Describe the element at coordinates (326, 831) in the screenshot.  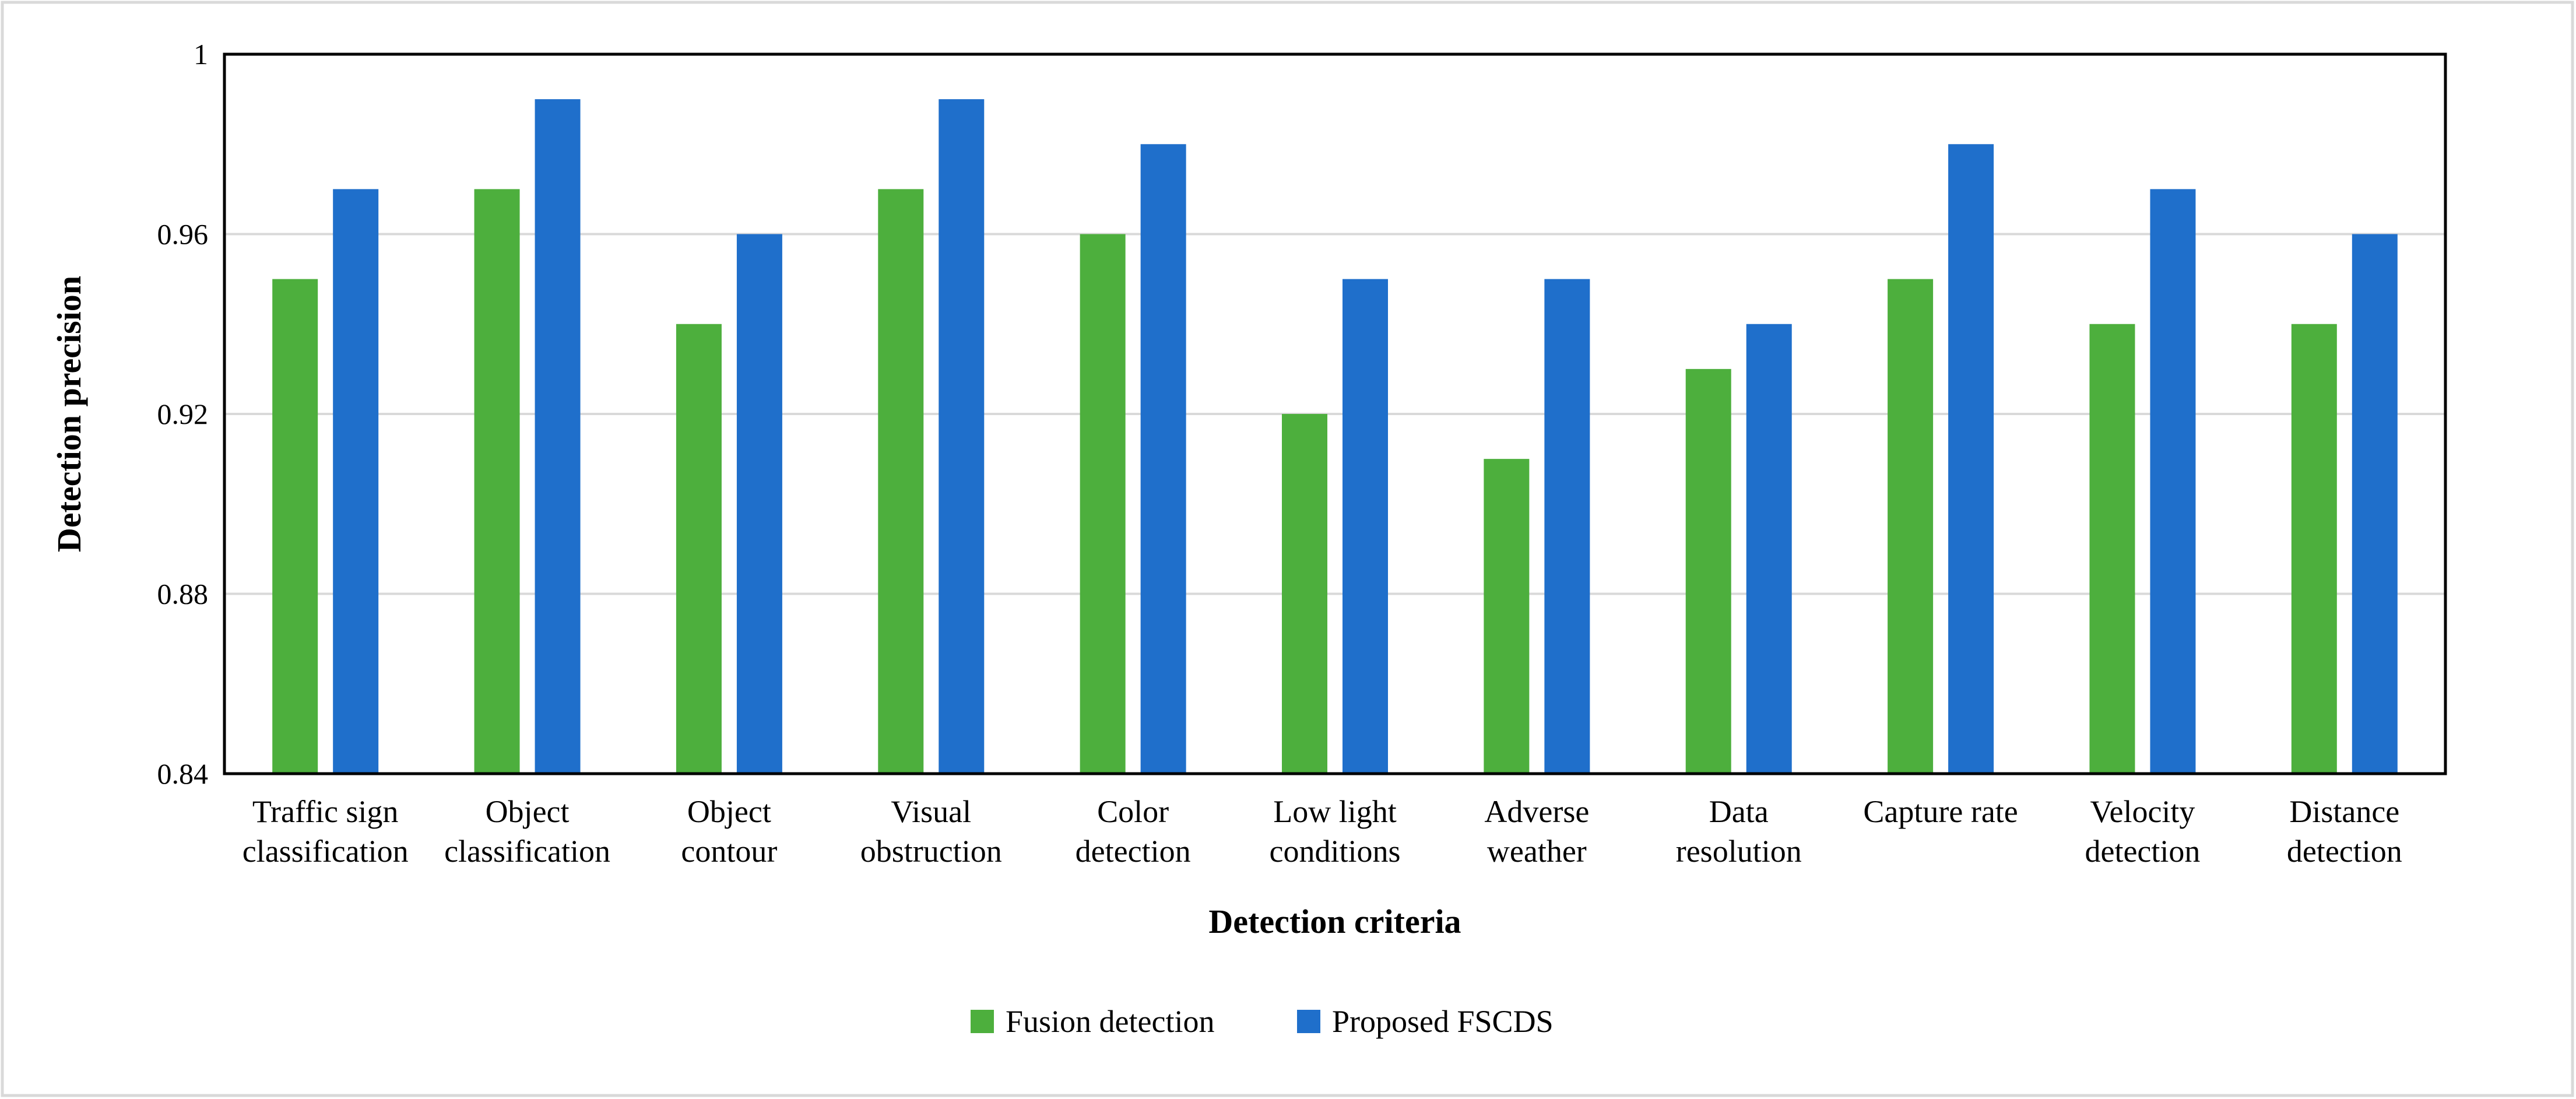
I see `x-category-label: Traffic sign classification` at that location.